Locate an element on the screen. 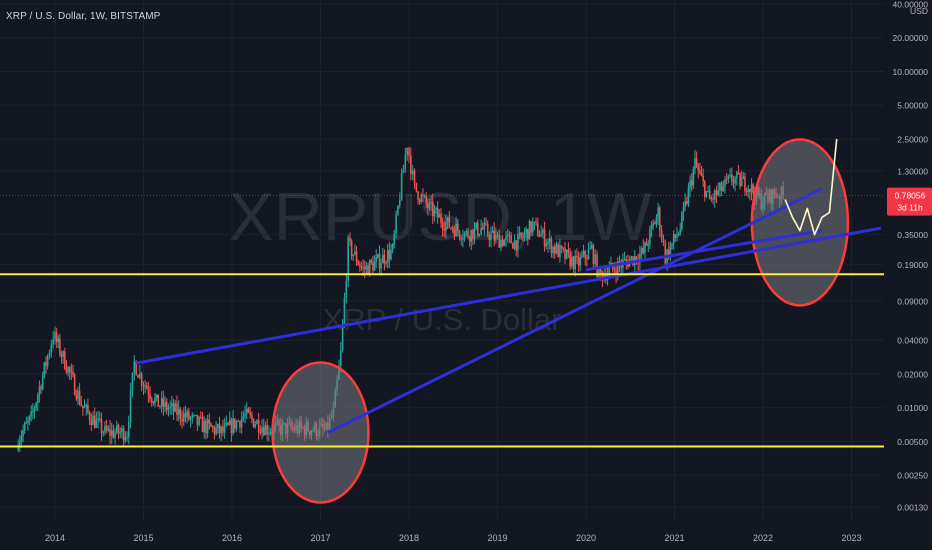  time-tick-label: 2014 is located at coordinates (55, 538).